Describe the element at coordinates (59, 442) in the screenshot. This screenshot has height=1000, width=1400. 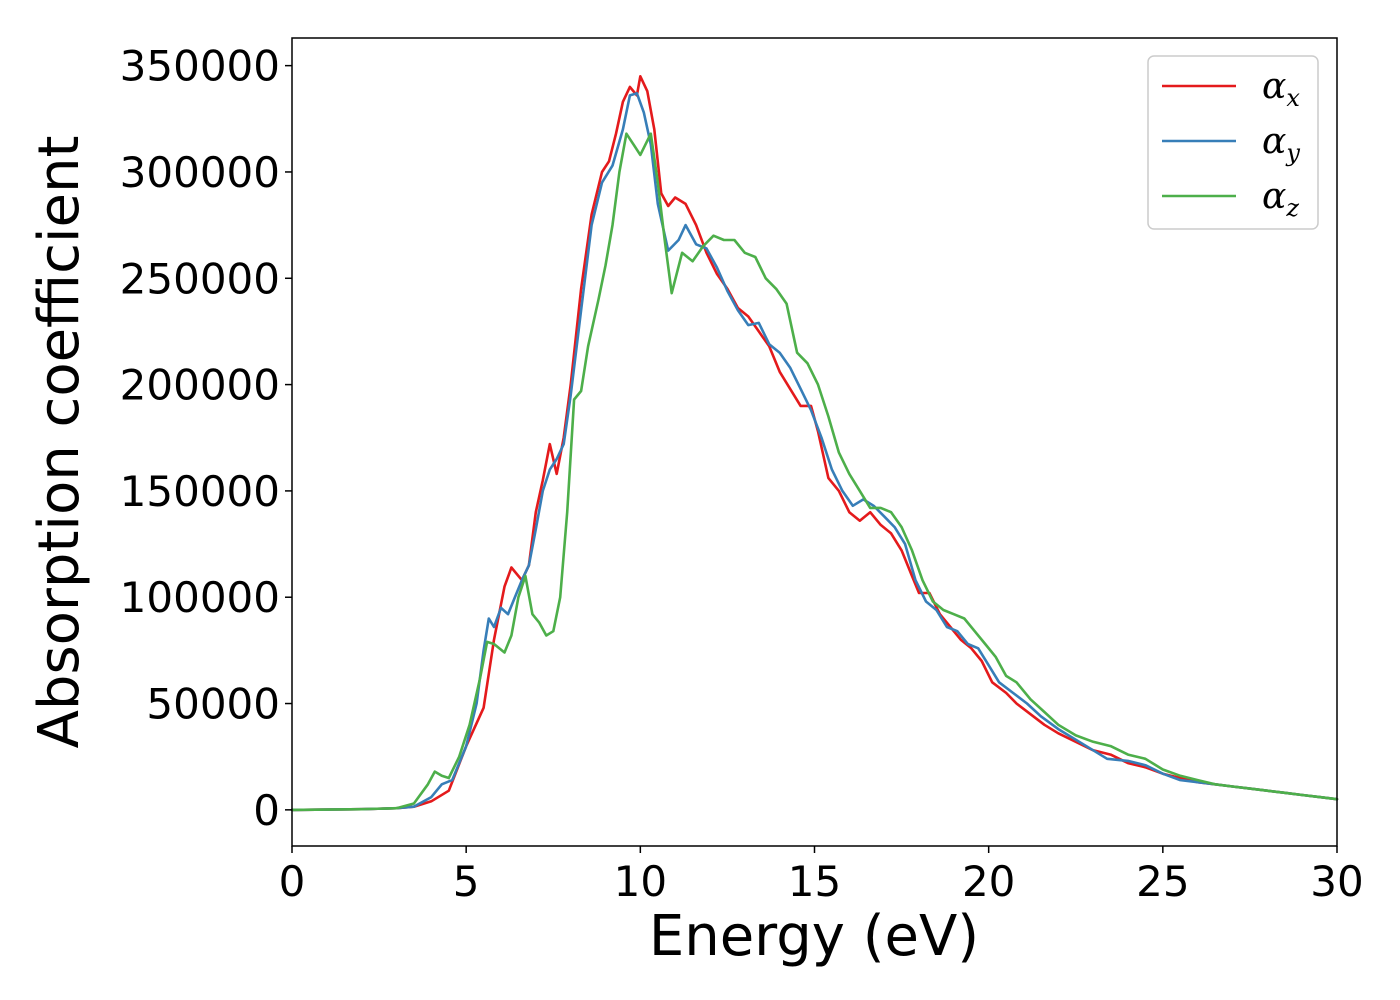
I see `y-axis-title: Absorption coefficient` at that location.